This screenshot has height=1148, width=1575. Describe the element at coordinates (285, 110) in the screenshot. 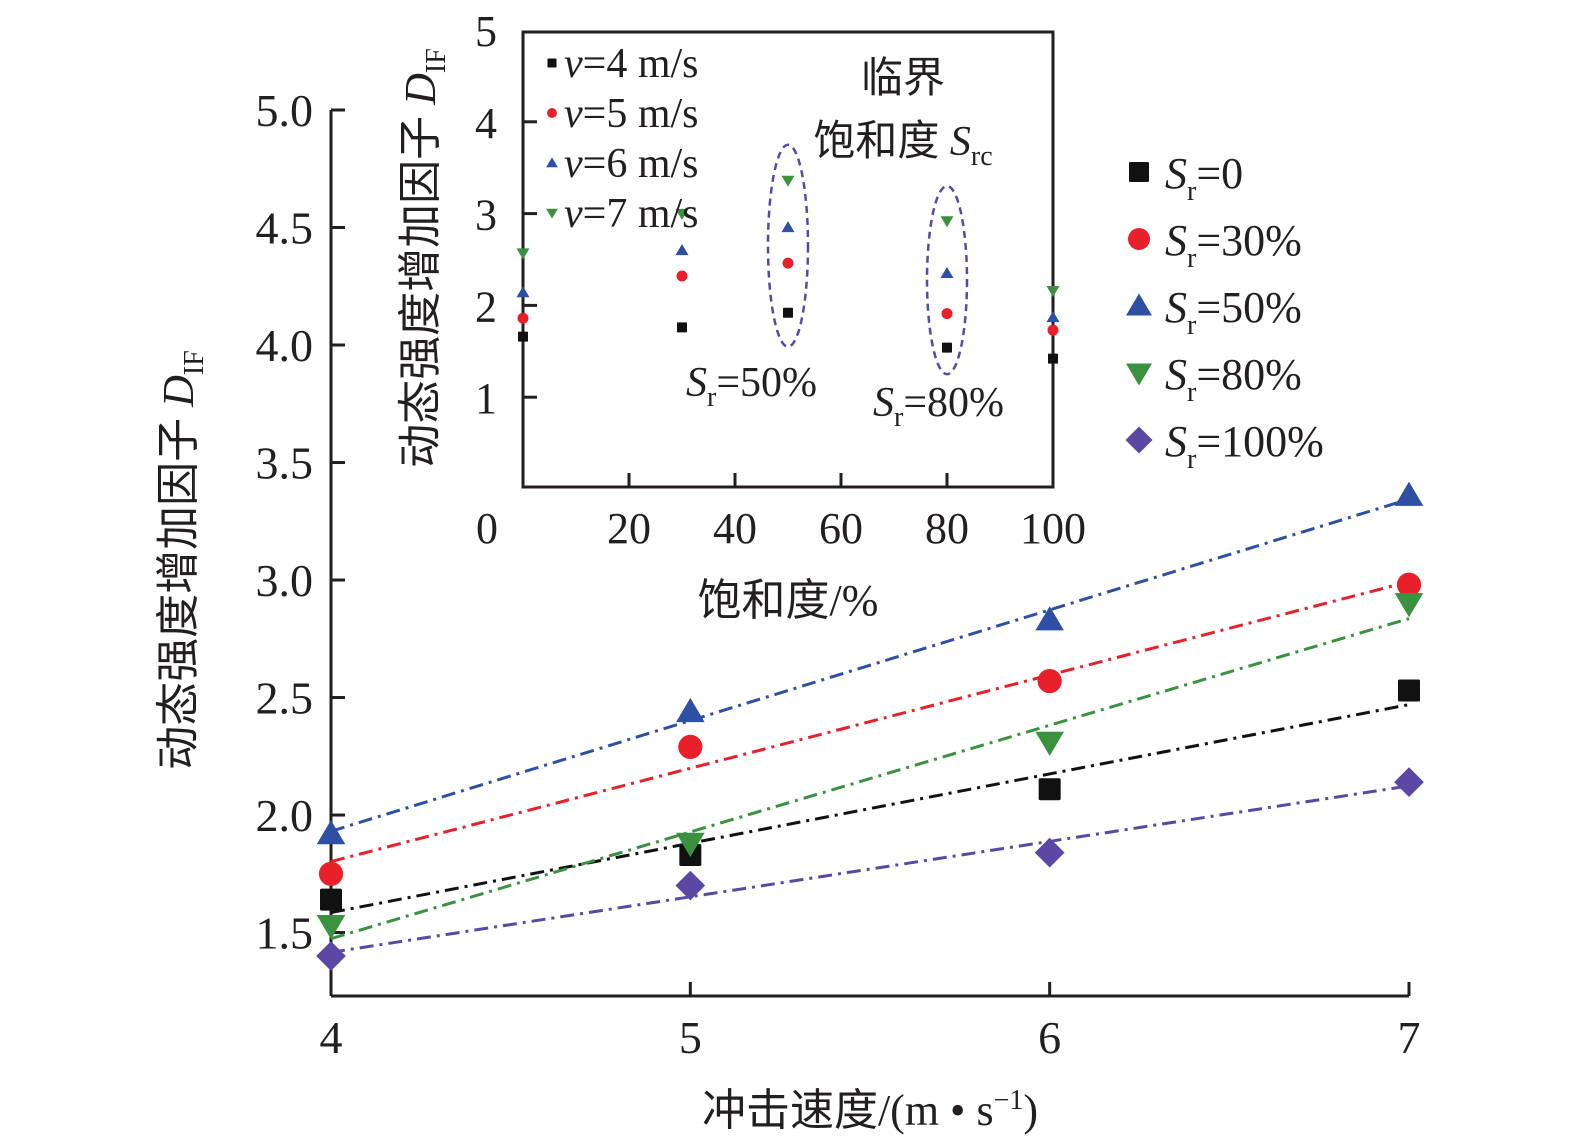

I see `main-y-tick-label: 5.0` at that location.